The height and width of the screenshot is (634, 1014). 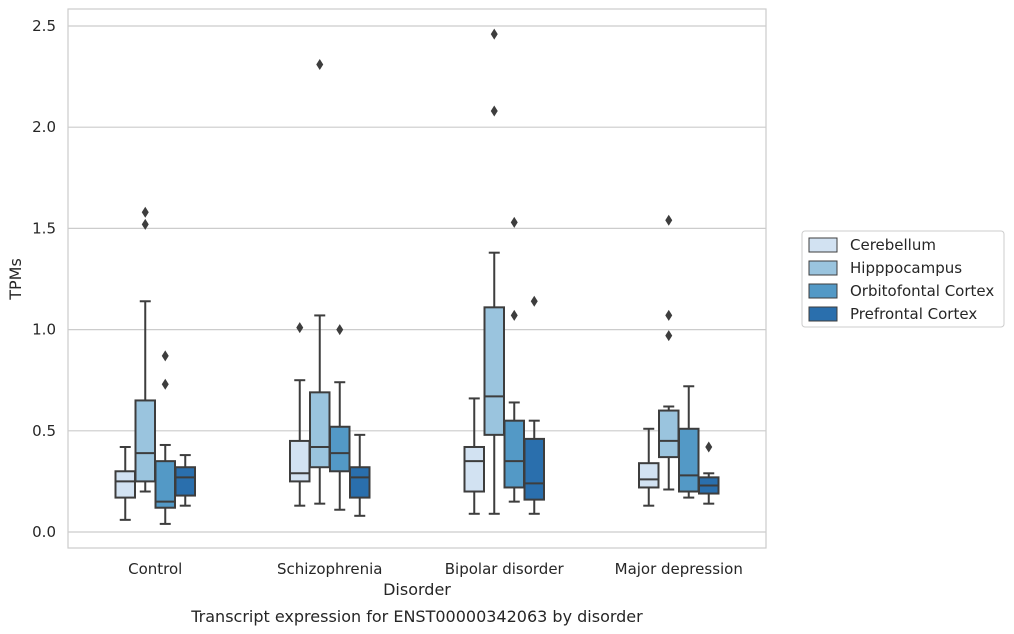 I want to click on legend-frame, so click(x=903, y=279).